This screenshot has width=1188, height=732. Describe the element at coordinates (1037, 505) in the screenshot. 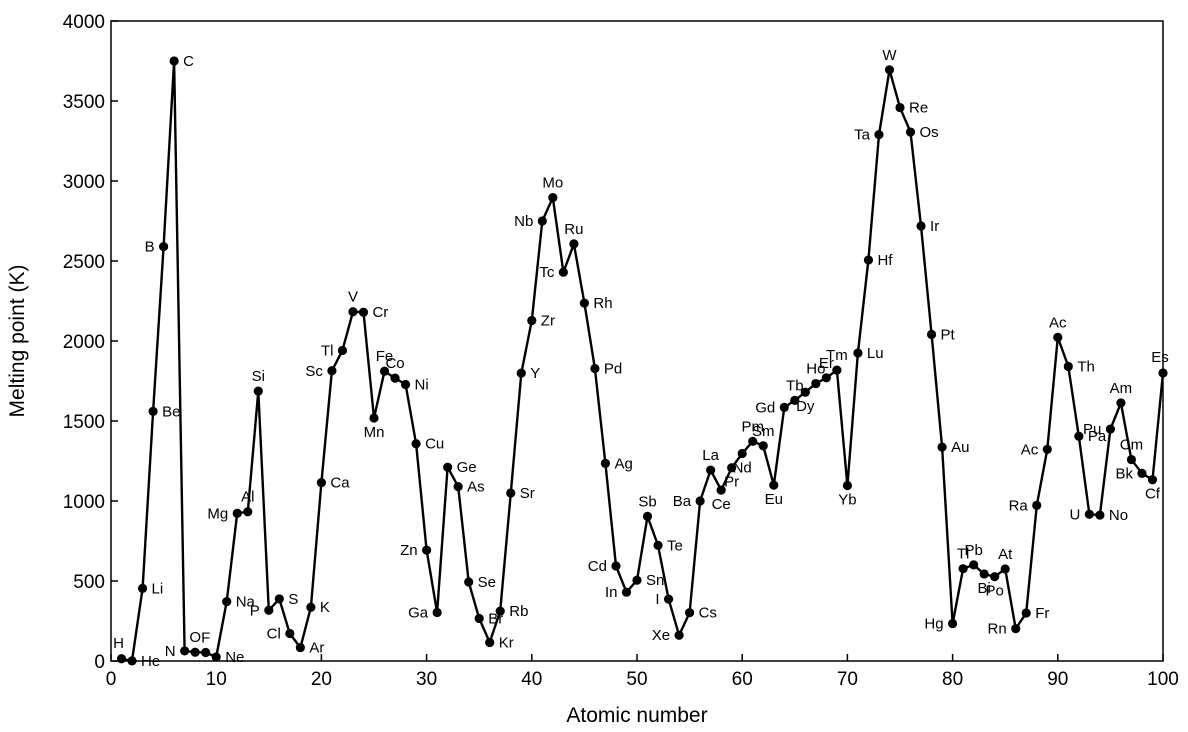

I see `data-point-ra` at that location.